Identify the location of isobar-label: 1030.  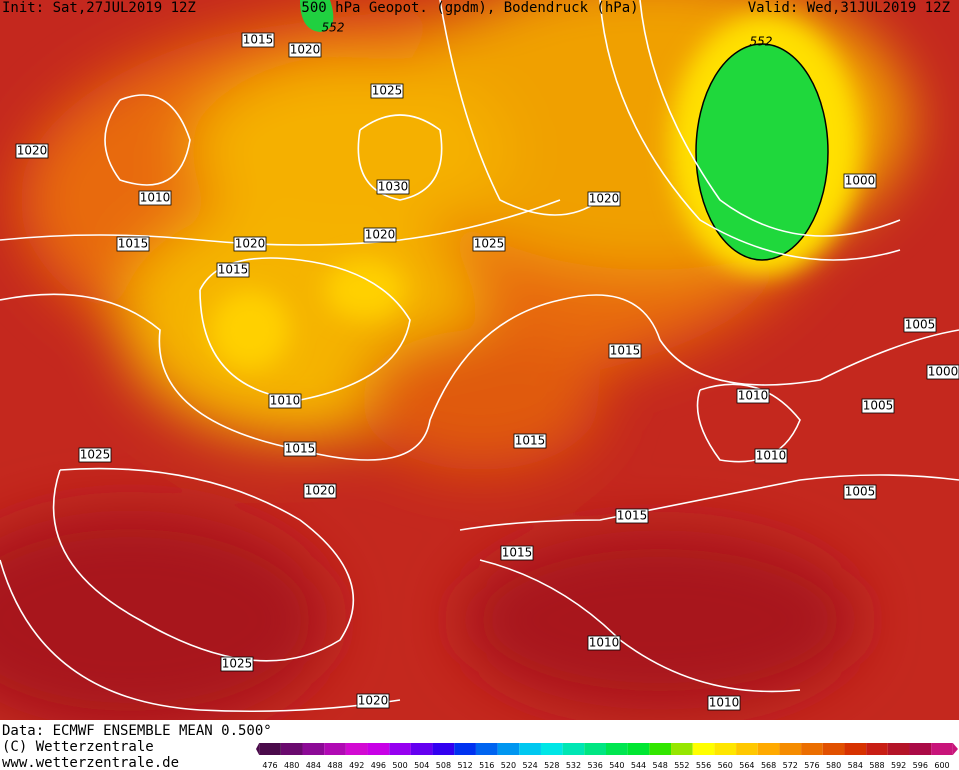
(393, 187).